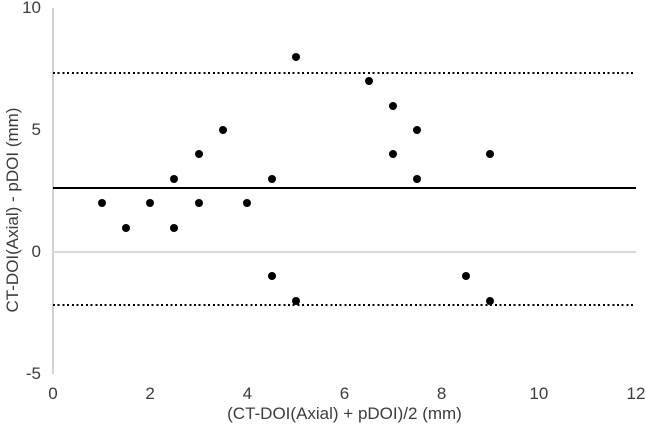 The height and width of the screenshot is (430, 646). What do you see at coordinates (344, 393) in the screenshot?
I see `x-tick-label: 6` at bounding box center [344, 393].